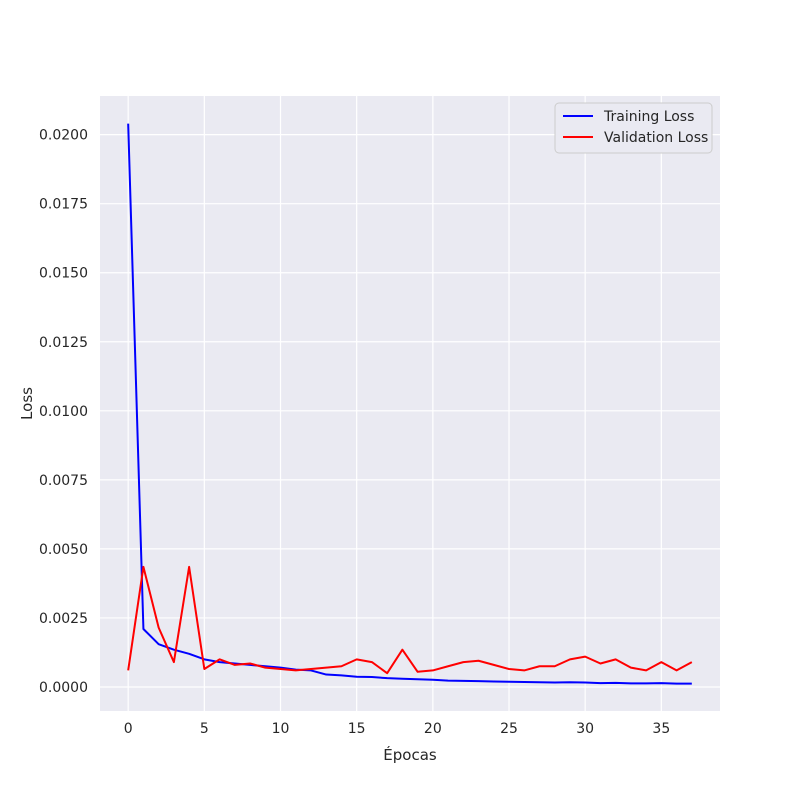 The image size is (800, 800). Describe the element at coordinates (63, 274) in the screenshot. I see `y-tick-label: 0.0150` at that location.